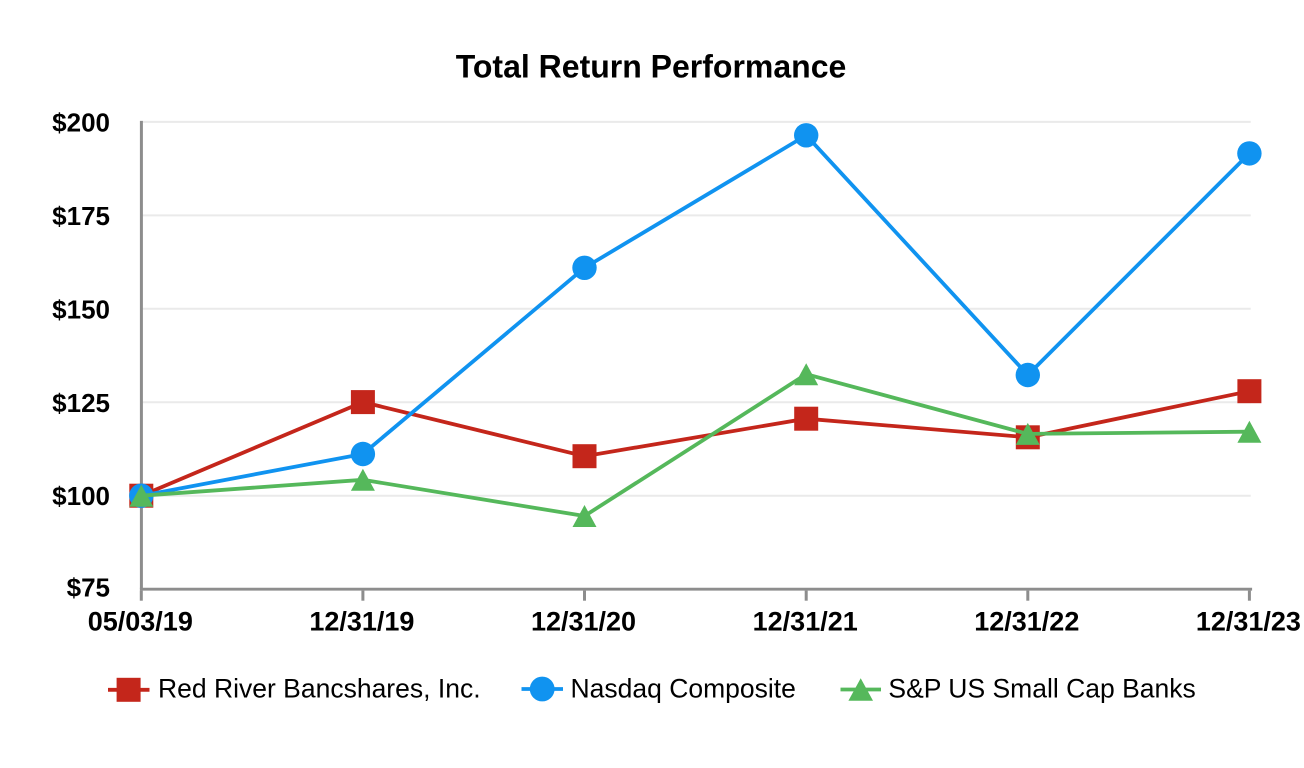 Image resolution: width=1304 pixels, height=768 pixels. I want to click on svg-text: $100, so click(81, 496).